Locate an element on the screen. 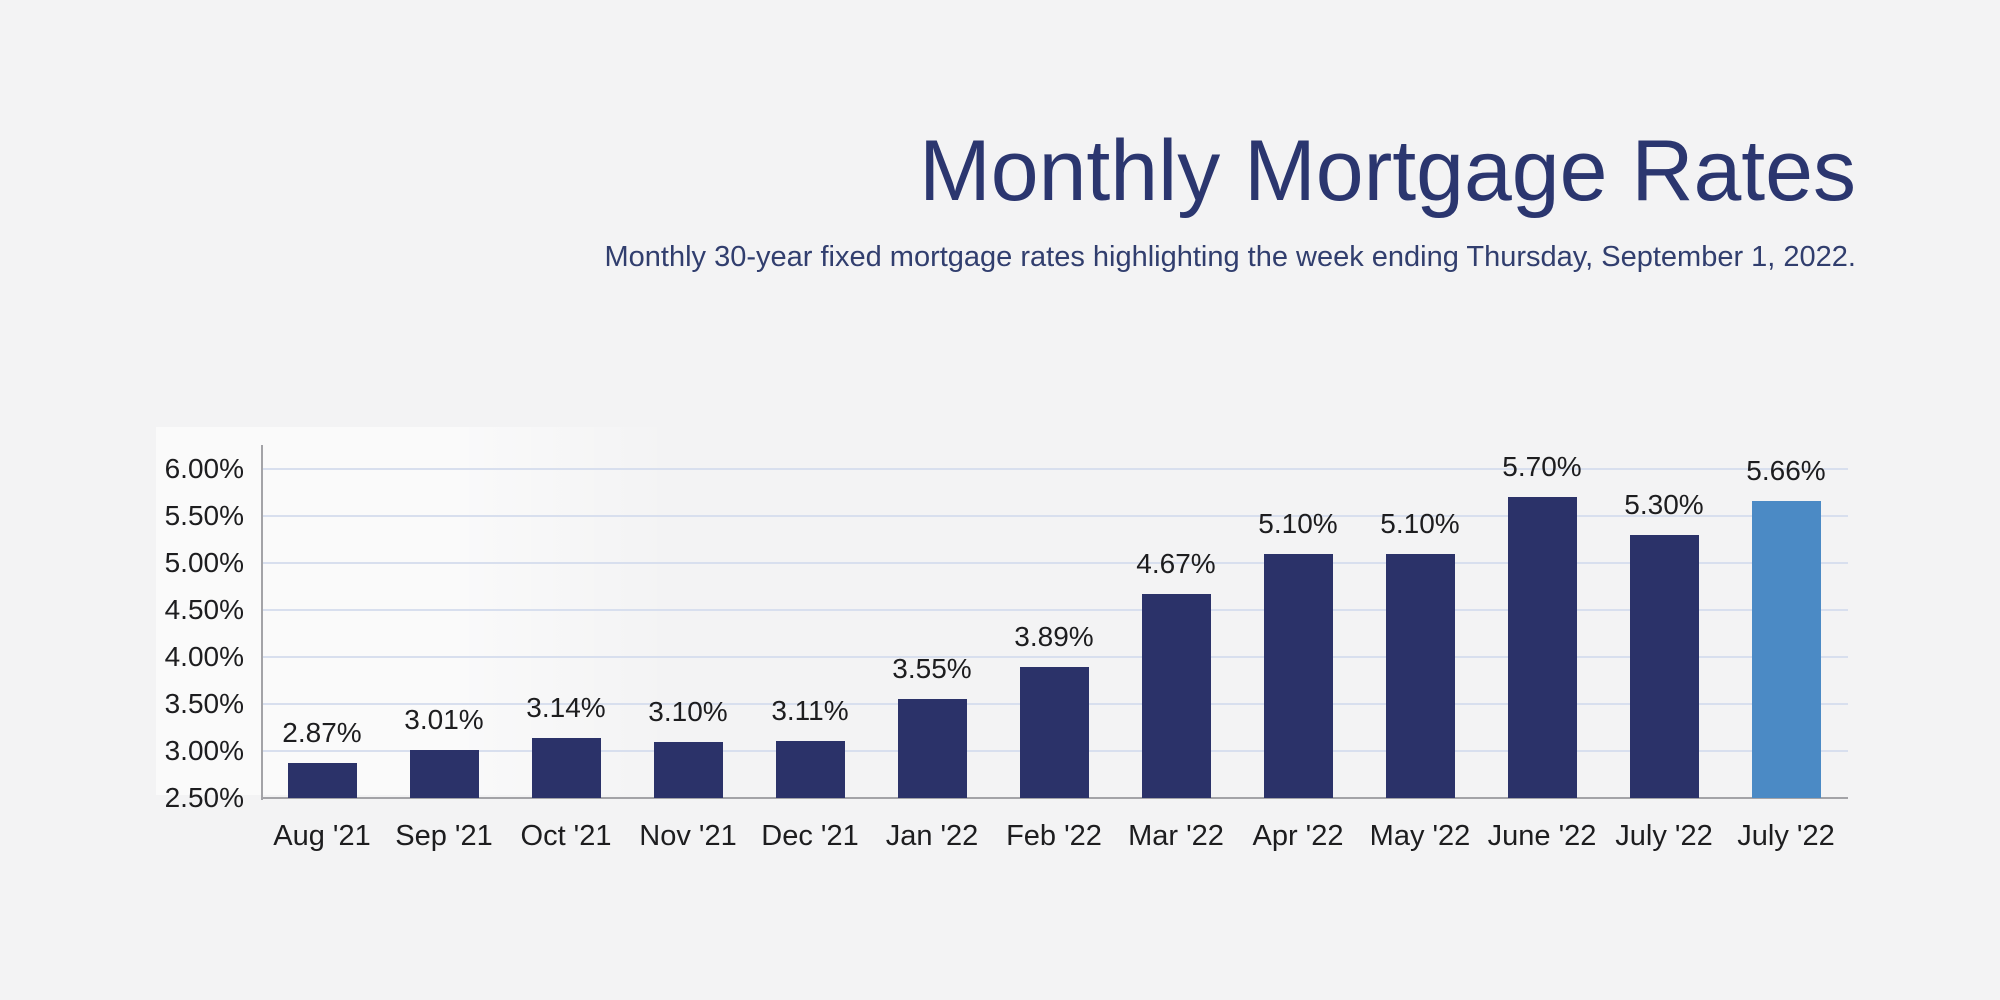 The width and height of the screenshot is (2000, 1000). x-axis-category-label: May '22 is located at coordinates (1420, 836).